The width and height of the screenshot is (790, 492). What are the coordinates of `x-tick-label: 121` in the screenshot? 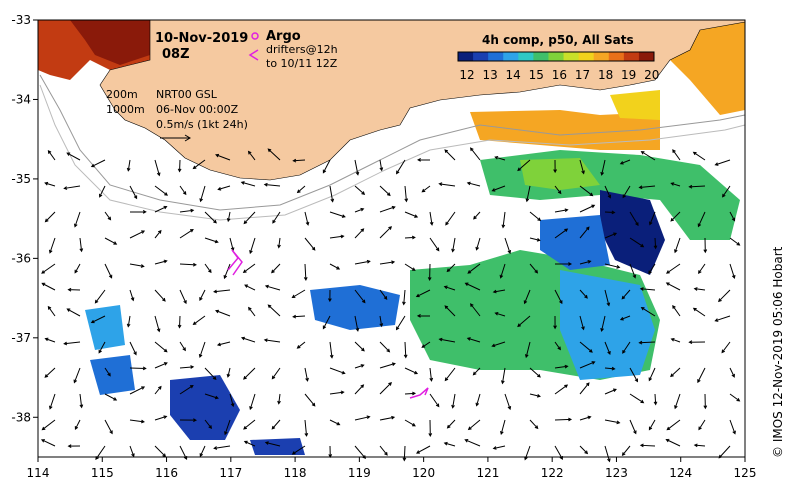 It's located at (487, 473).